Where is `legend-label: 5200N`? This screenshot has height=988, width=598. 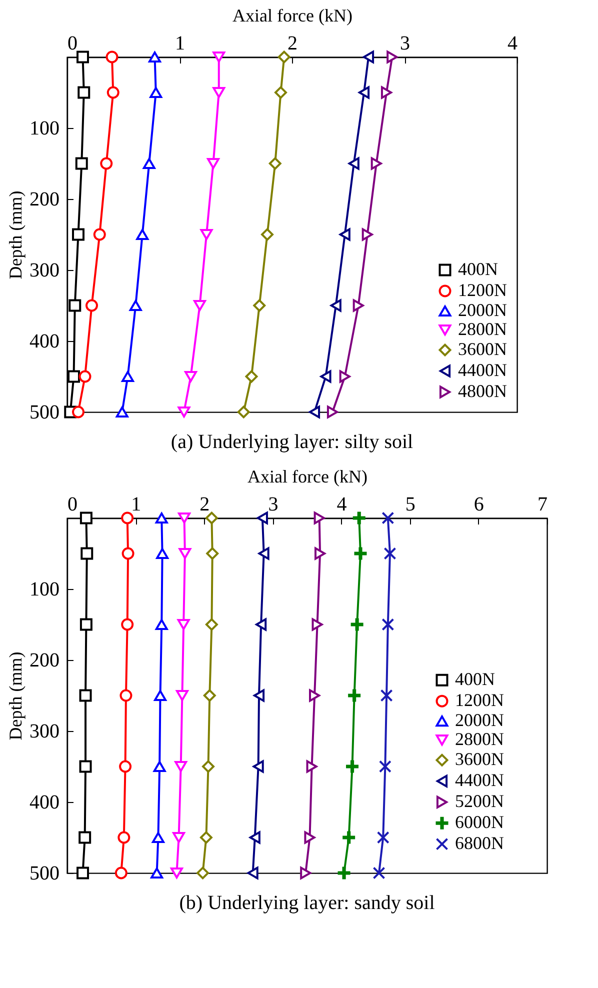
legend-label: 5200N is located at coordinates (479, 801).